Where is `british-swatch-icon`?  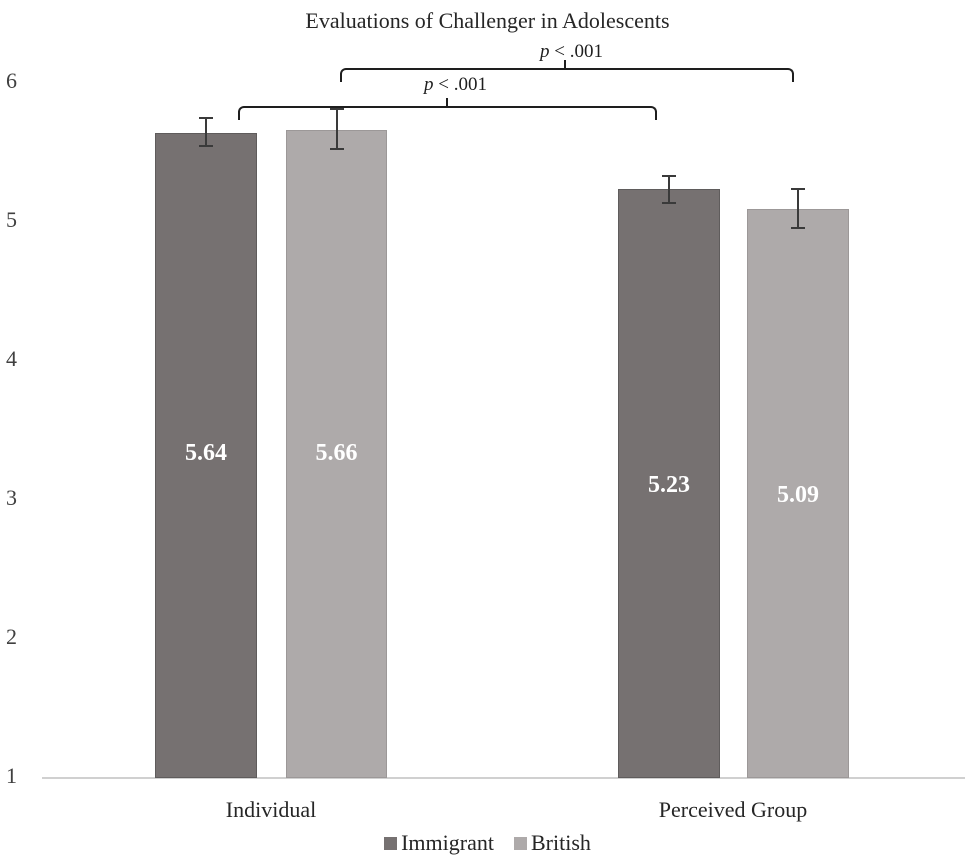 british-swatch-icon is located at coordinates (520, 843).